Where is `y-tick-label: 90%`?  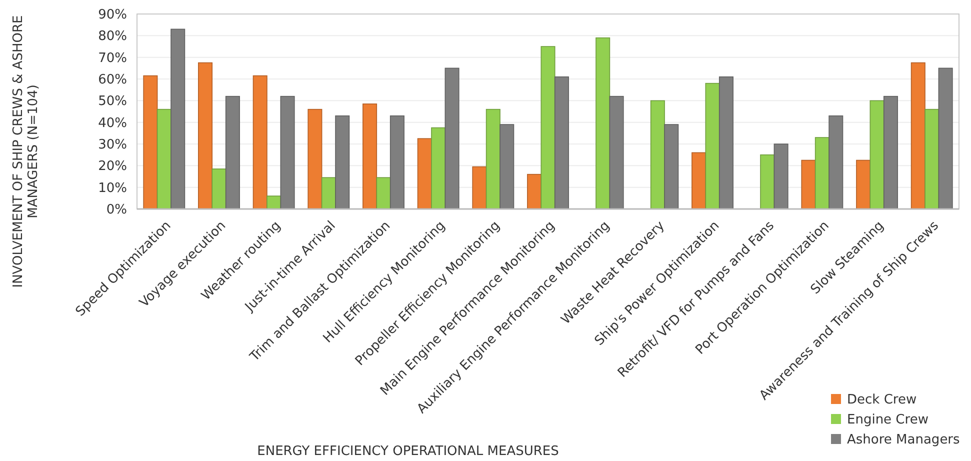 y-tick-label: 90% is located at coordinates (112, 15).